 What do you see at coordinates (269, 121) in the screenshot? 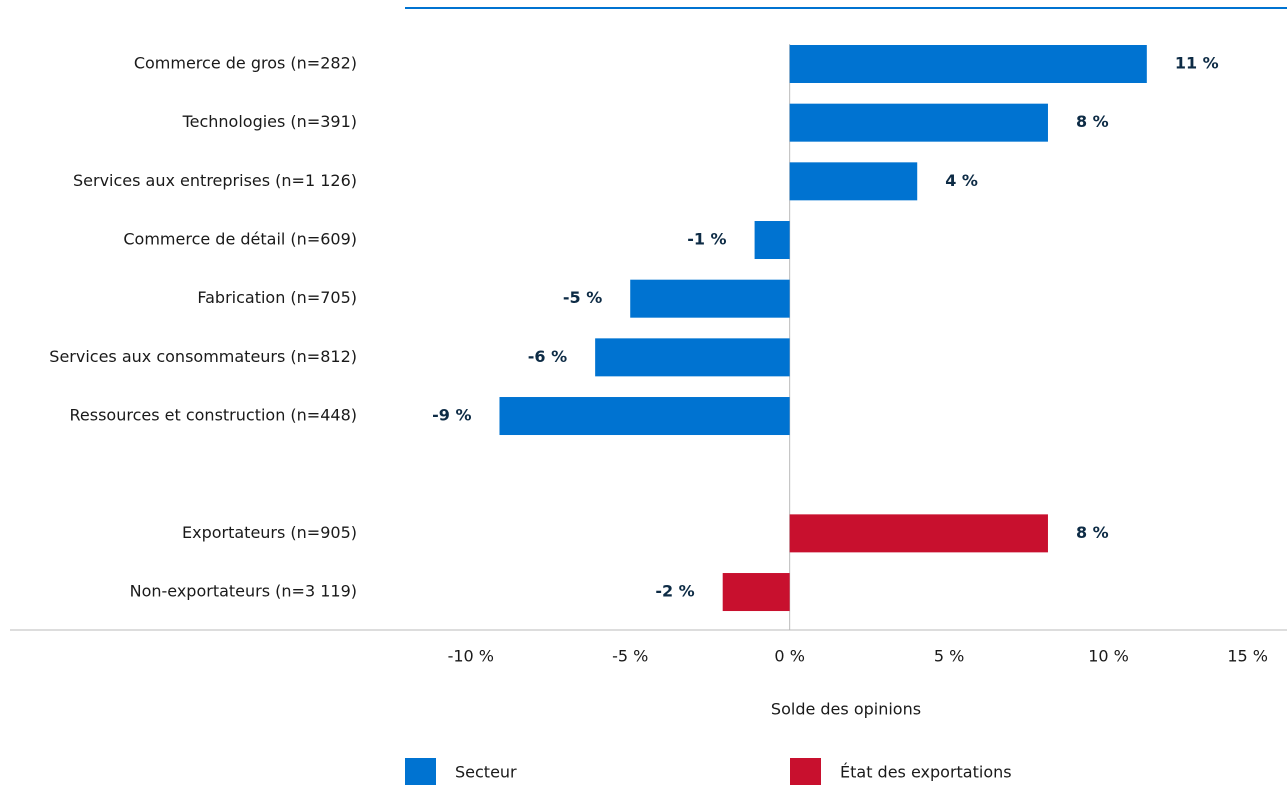
I see `y-tick-label: Technologies (n=391)` at bounding box center [269, 121].